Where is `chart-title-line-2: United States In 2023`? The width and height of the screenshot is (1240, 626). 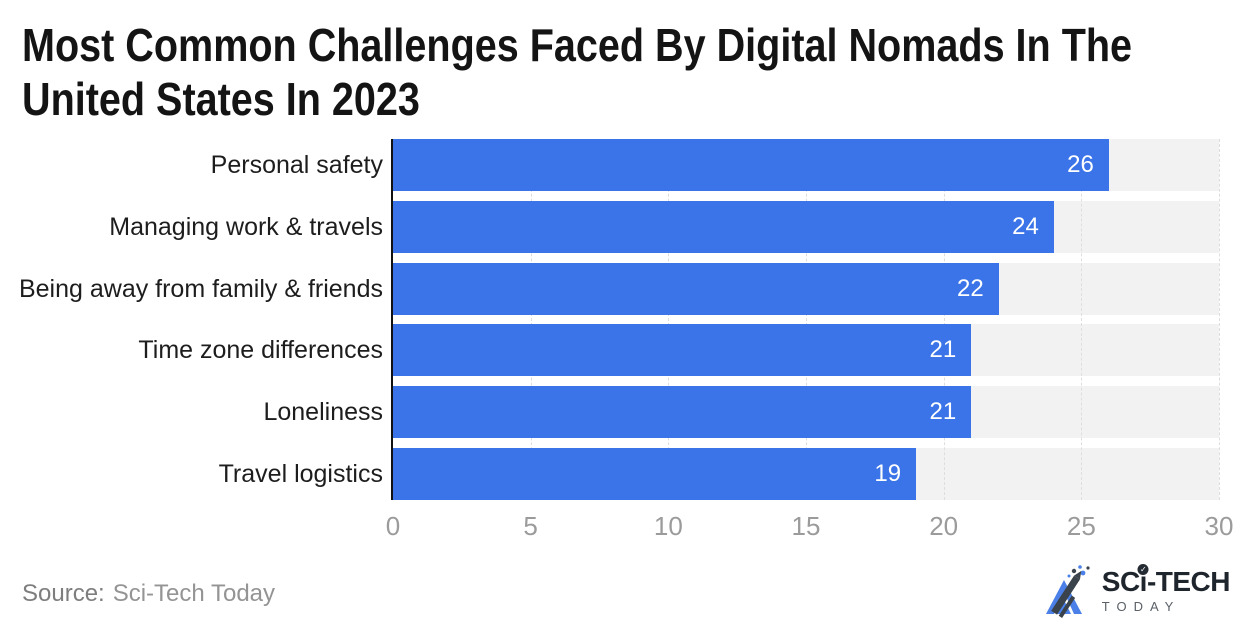
chart-title-line-2: United States In 2023 is located at coordinates (221, 99).